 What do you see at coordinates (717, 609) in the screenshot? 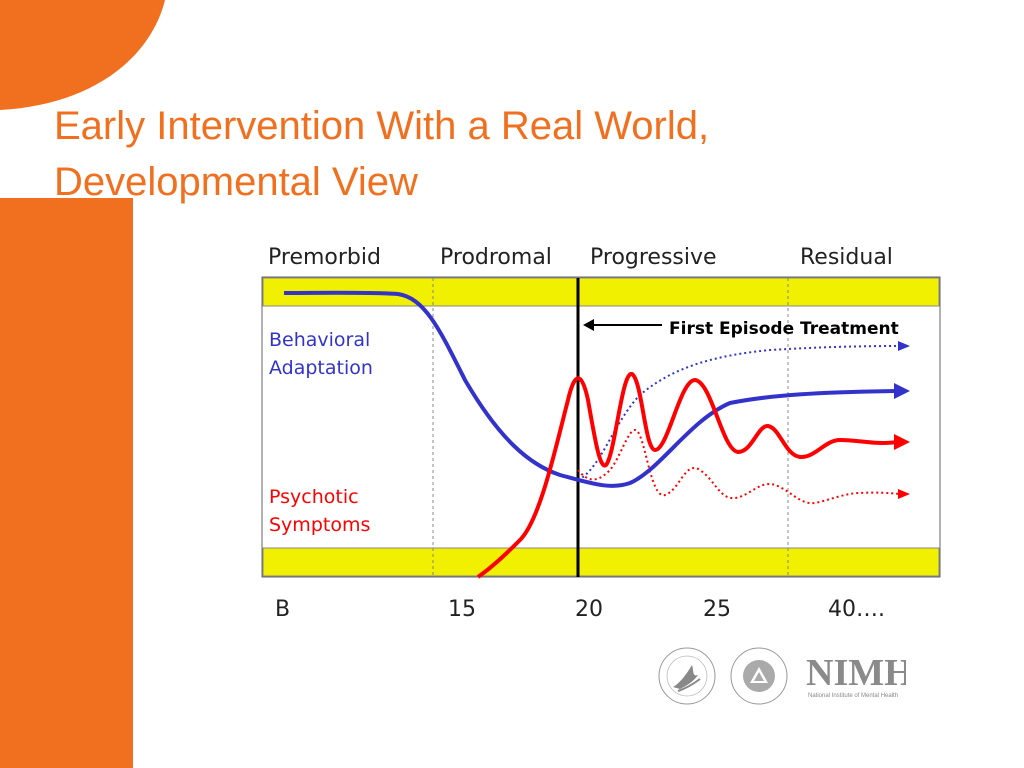
I see `x-tick-25: 25` at bounding box center [717, 609].